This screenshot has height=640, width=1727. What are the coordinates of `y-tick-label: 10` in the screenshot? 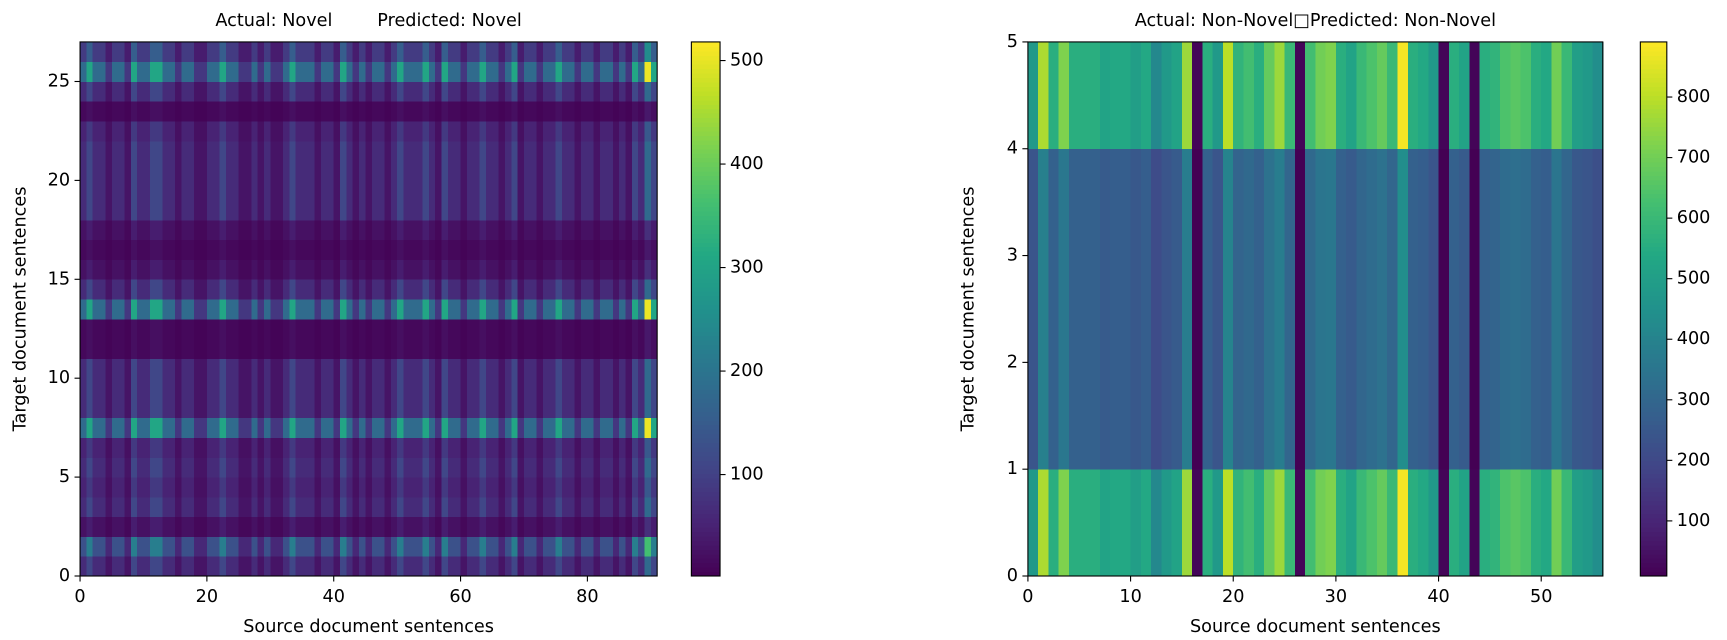 It's located at (59, 378).